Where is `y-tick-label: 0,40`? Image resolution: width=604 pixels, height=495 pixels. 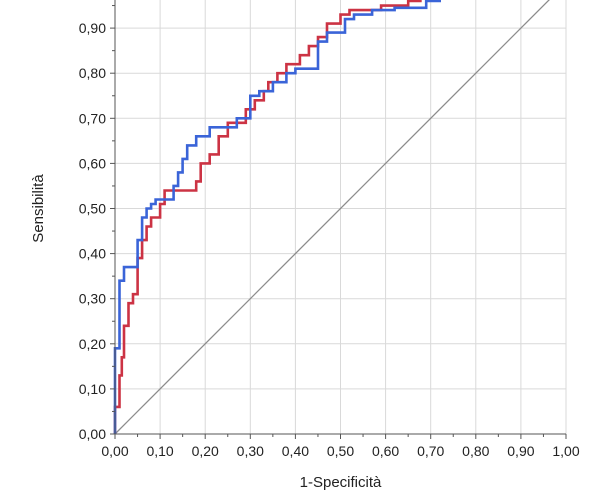
y-tick-label: 0,40 is located at coordinates (92, 254).